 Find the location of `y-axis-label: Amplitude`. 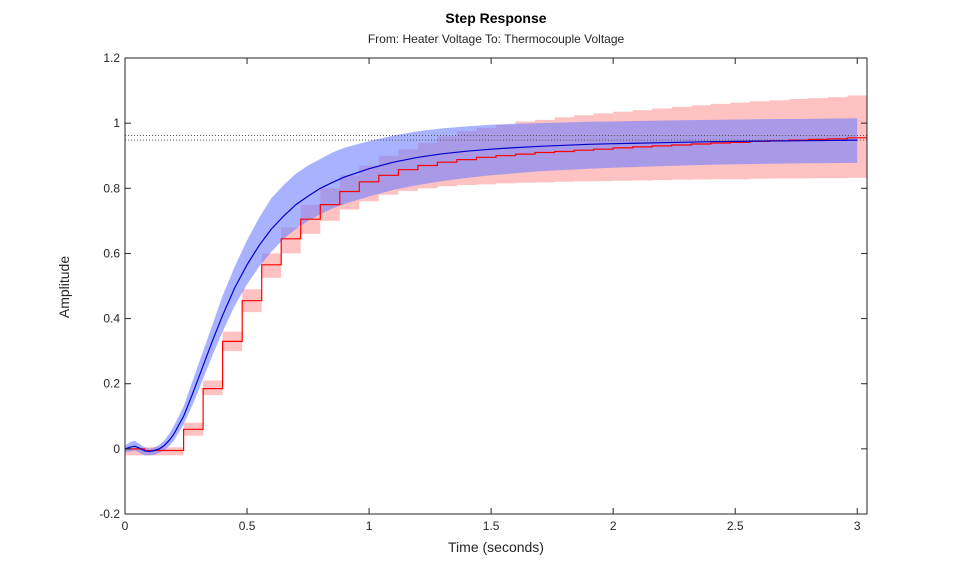

y-axis-label: Amplitude is located at coordinates (64, 287).